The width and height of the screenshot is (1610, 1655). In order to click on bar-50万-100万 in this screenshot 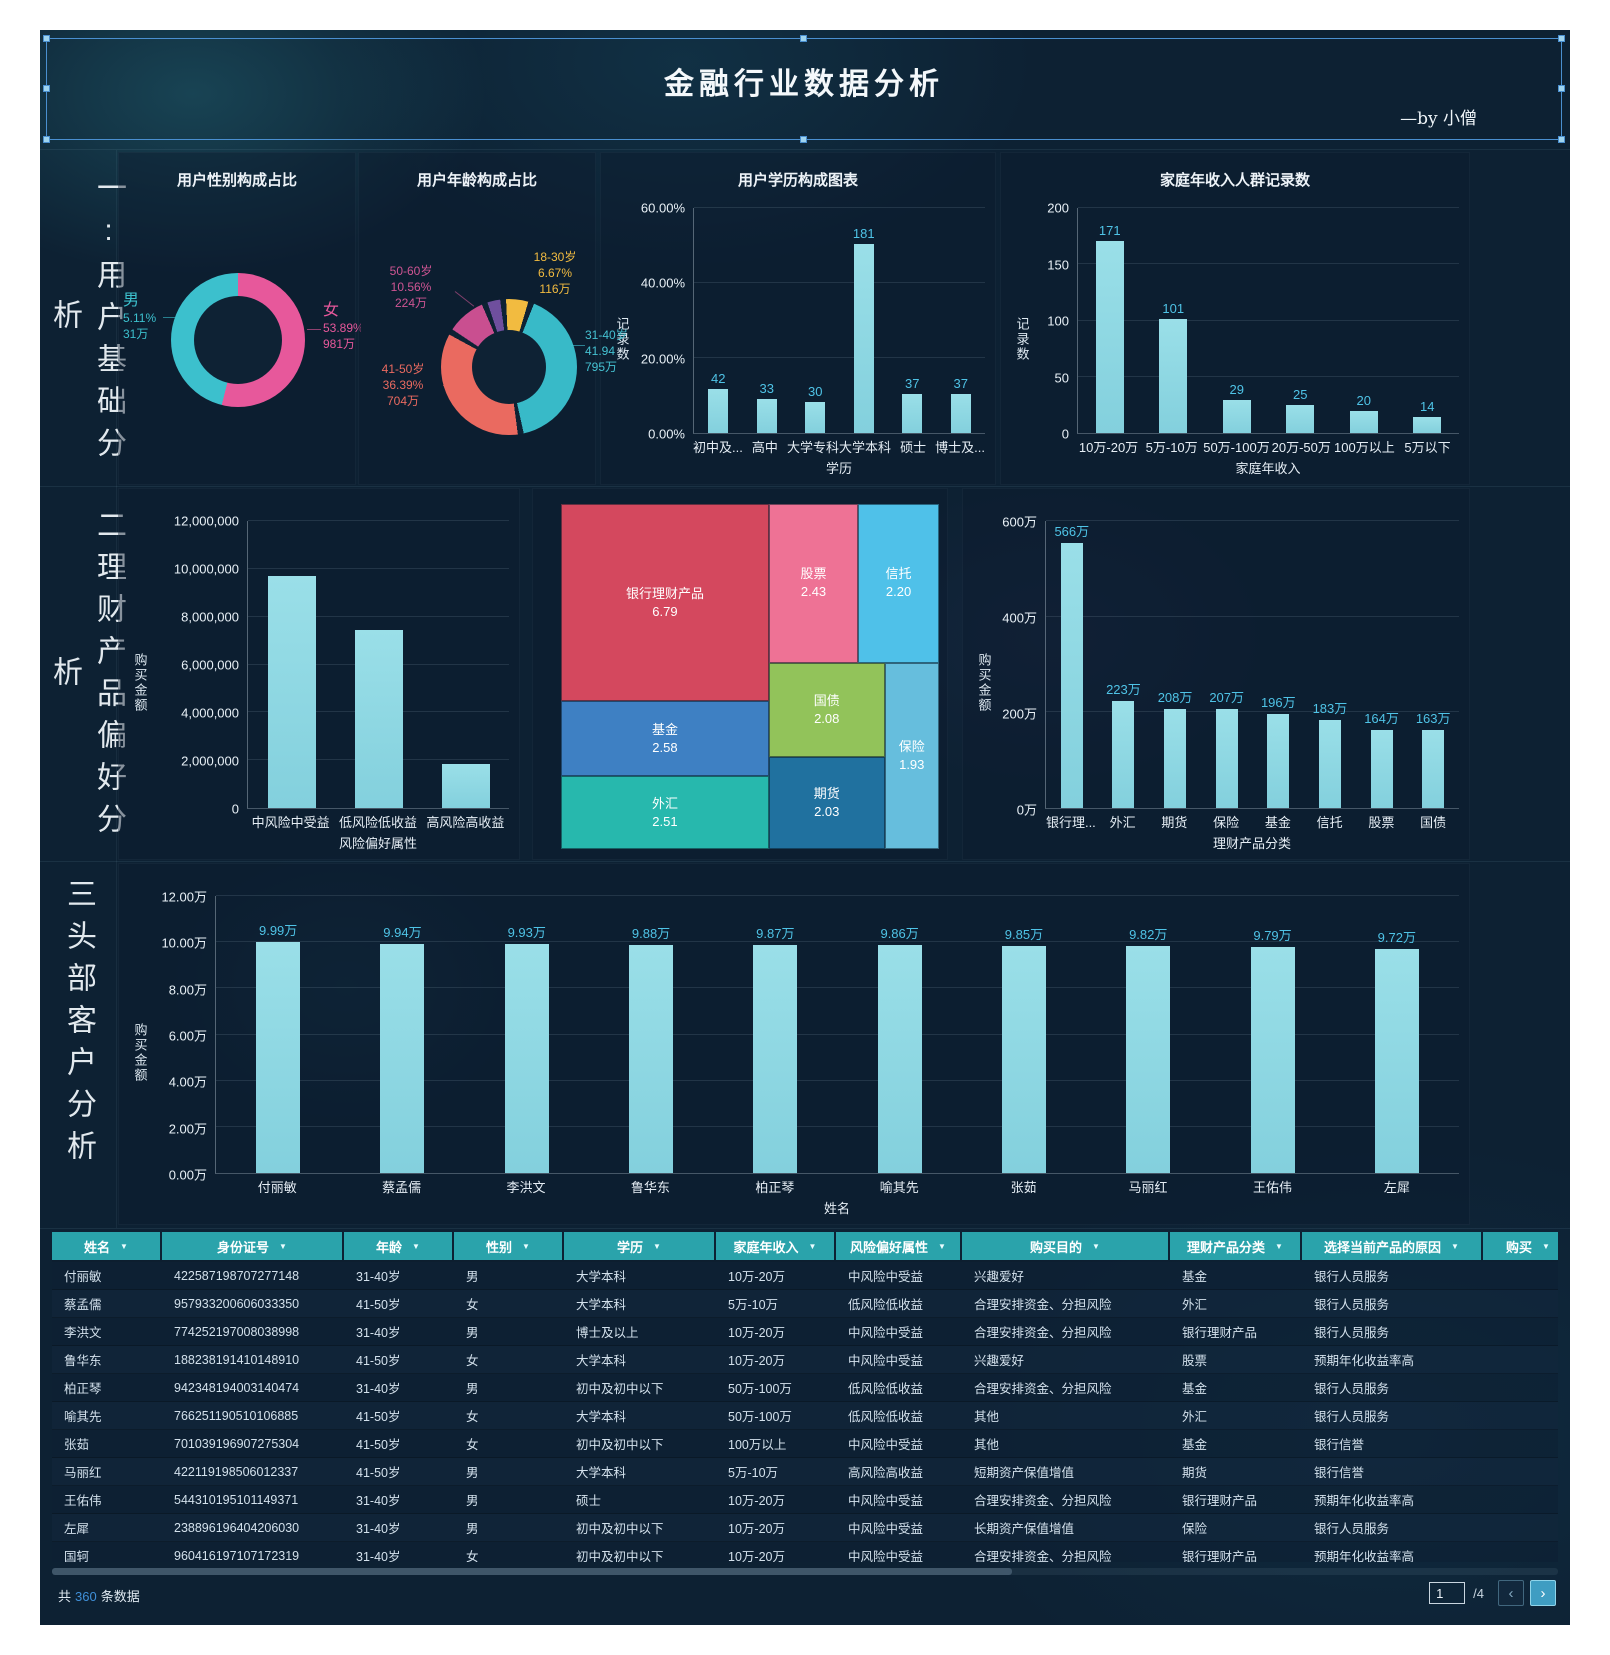, I will do `click(1236, 416)`.